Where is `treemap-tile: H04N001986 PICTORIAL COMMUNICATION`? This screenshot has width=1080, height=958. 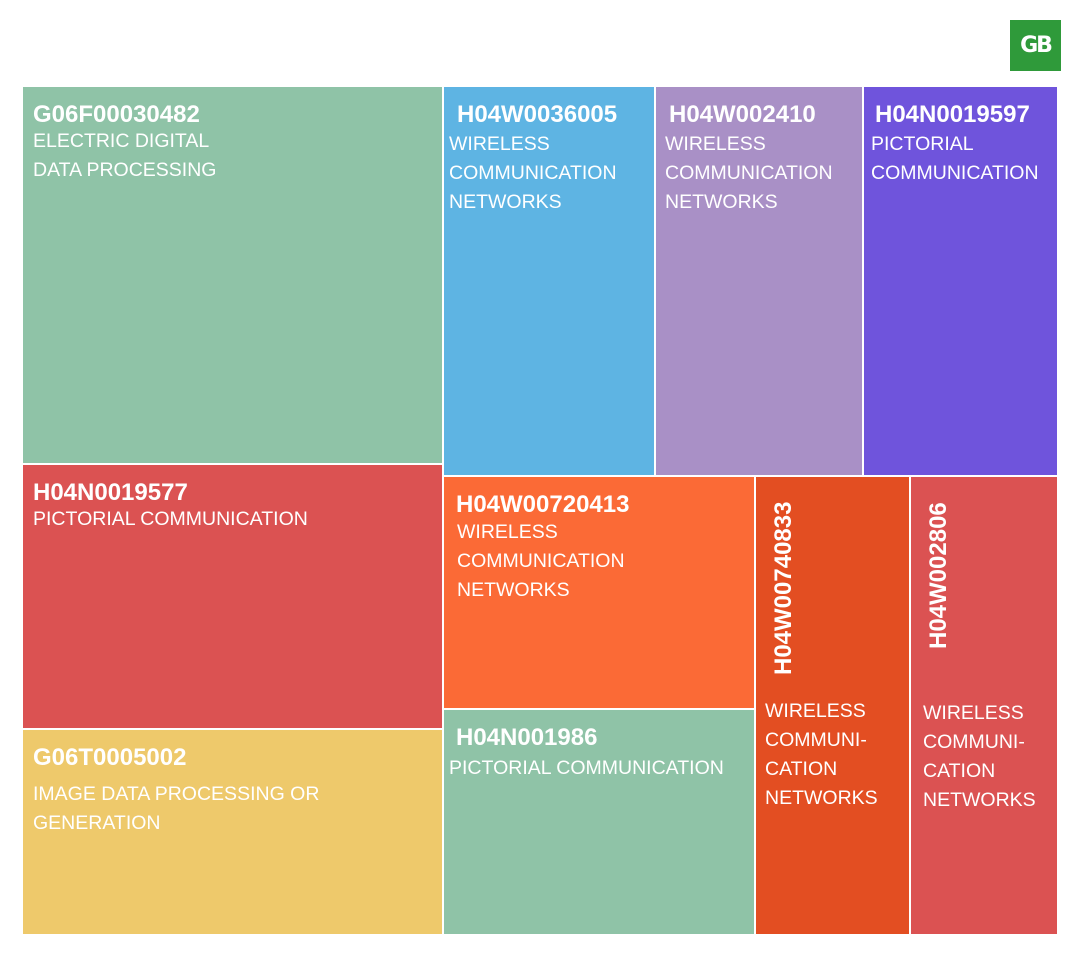
treemap-tile: H04N001986 PICTORIAL COMMUNICATION is located at coordinates (599, 822).